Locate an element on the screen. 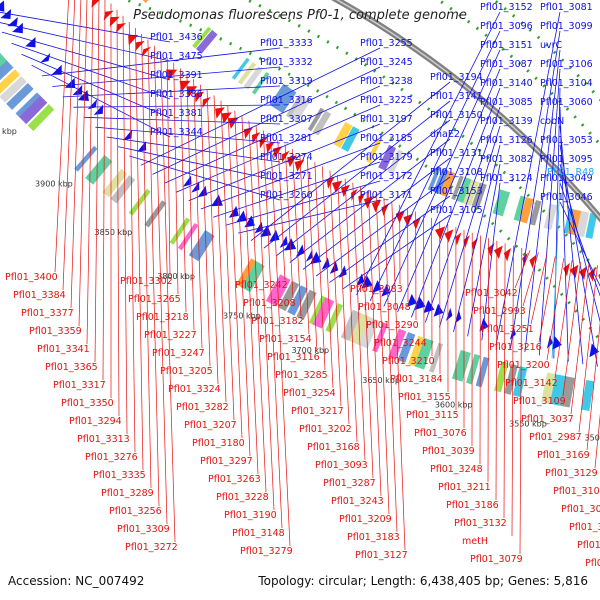  forward-gene-label: Pfl01_3151 is located at coordinates (506, 45).